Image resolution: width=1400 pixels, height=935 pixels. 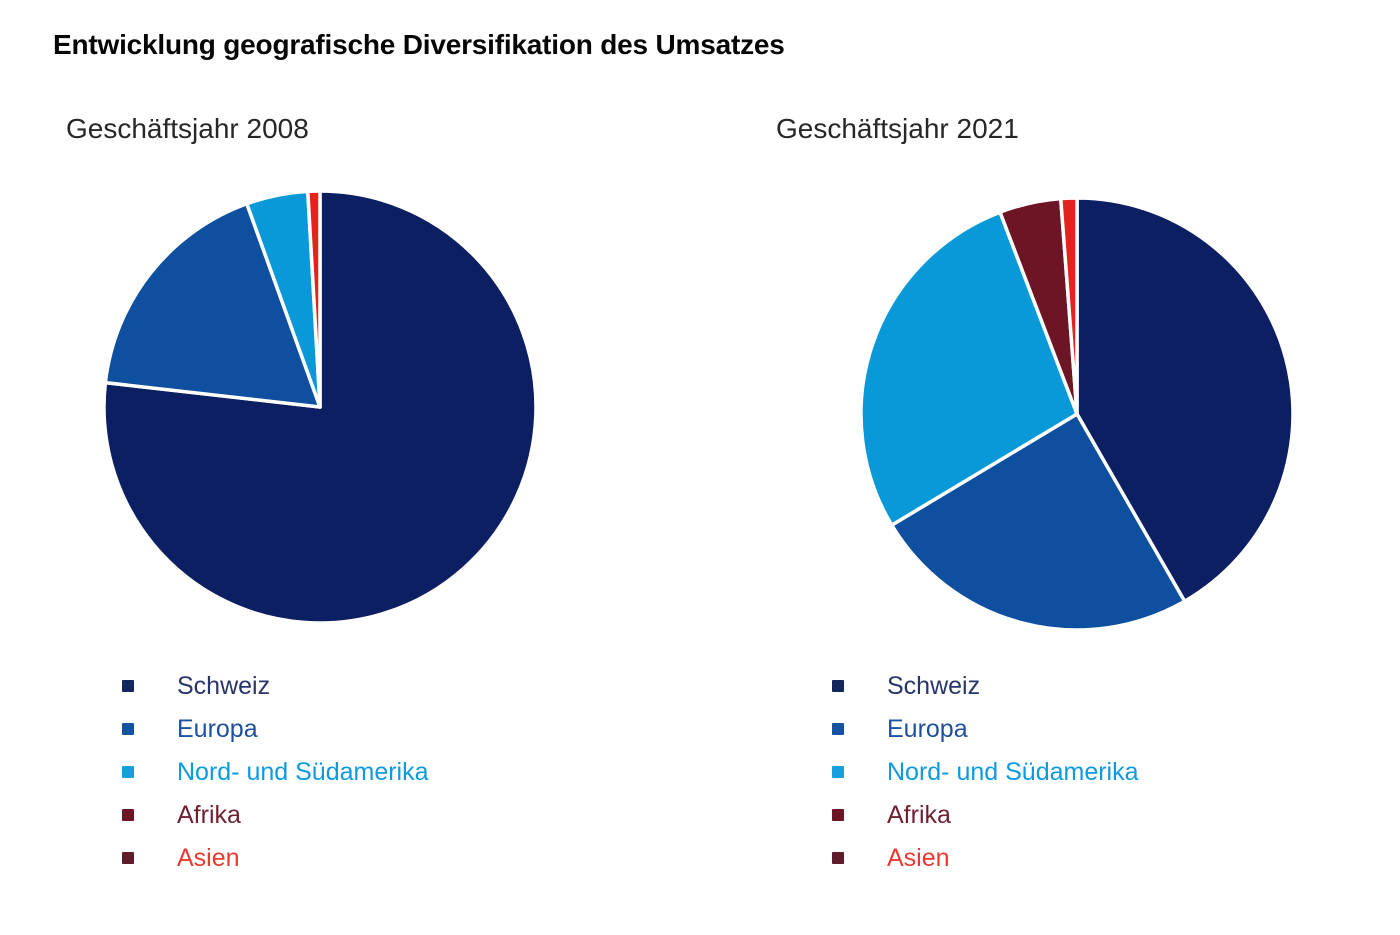 I want to click on pie-chart-2008, so click(x=320, y=407).